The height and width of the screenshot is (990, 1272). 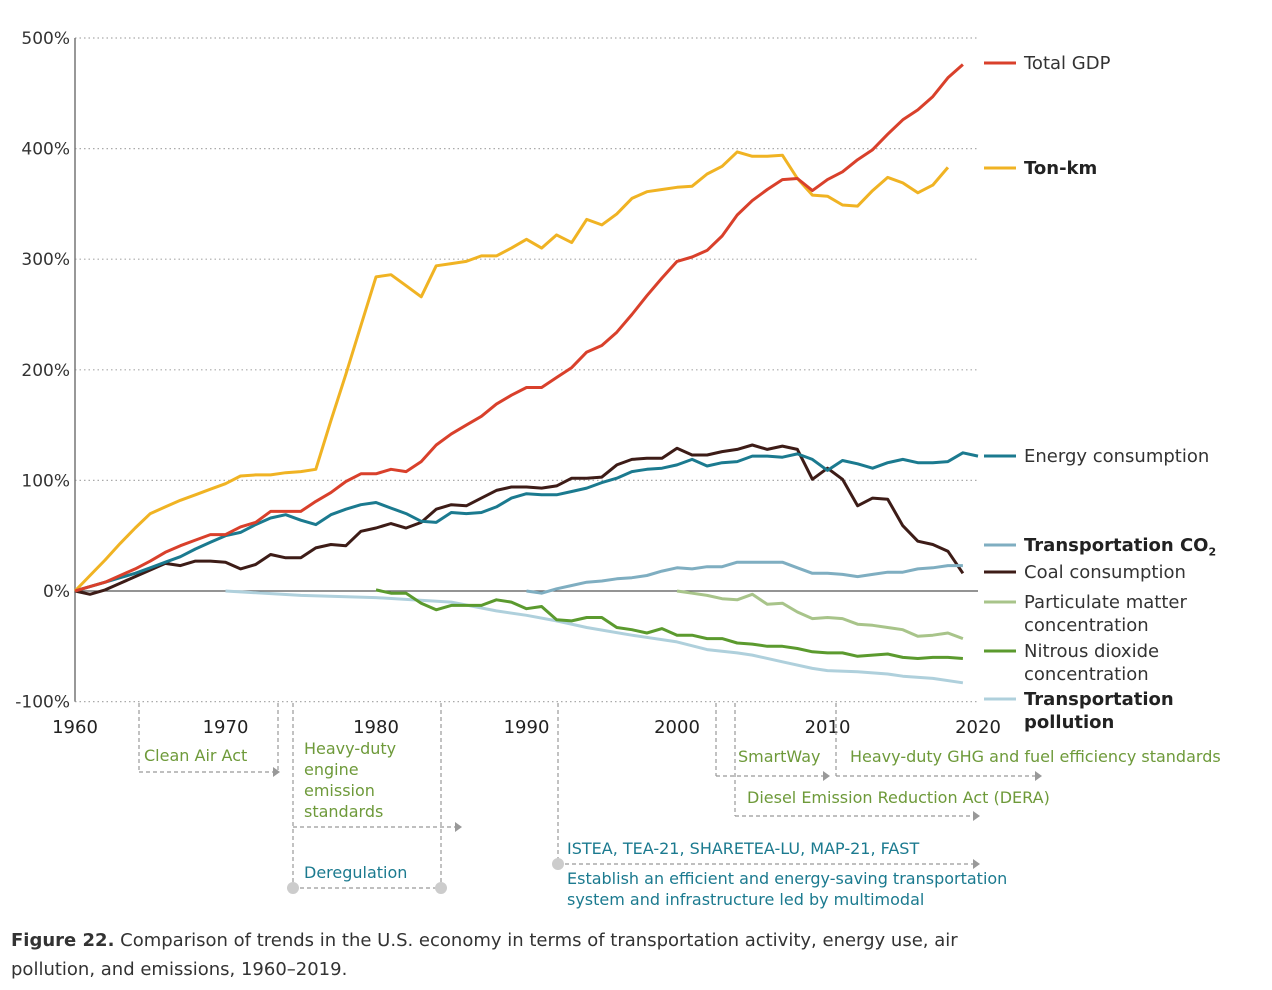 I want to click on y-tick-label: 0%, so click(x=56, y=592).